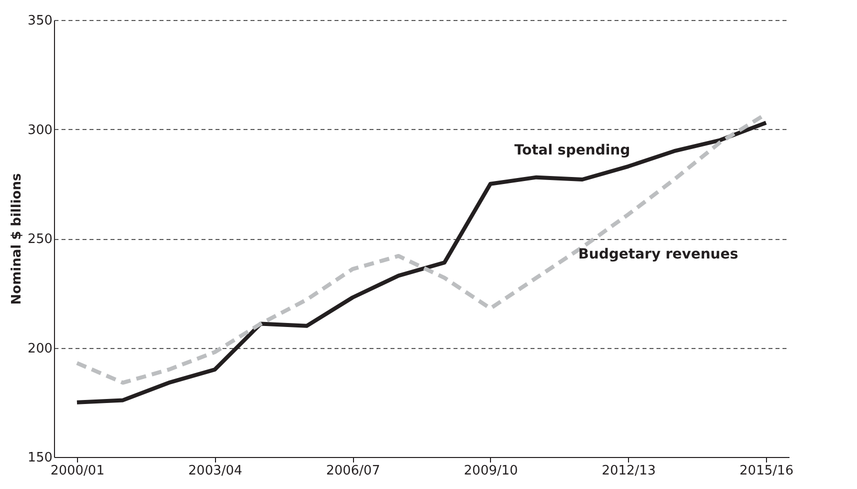 The height and width of the screenshot is (489, 857). I want to click on y-tick-label: 350, so click(40, 21).